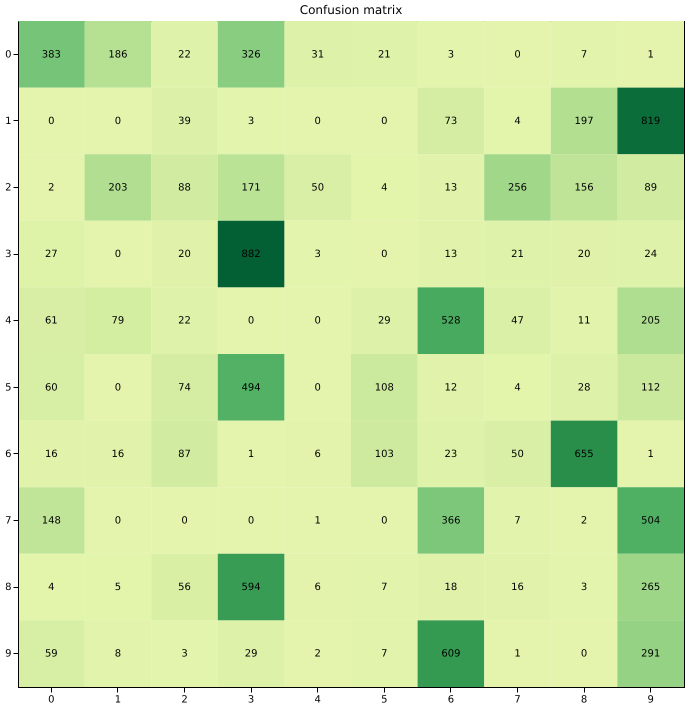 The height and width of the screenshot is (712, 693). Describe the element at coordinates (118, 188) in the screenshot. I see `data-label: 203` at that location.